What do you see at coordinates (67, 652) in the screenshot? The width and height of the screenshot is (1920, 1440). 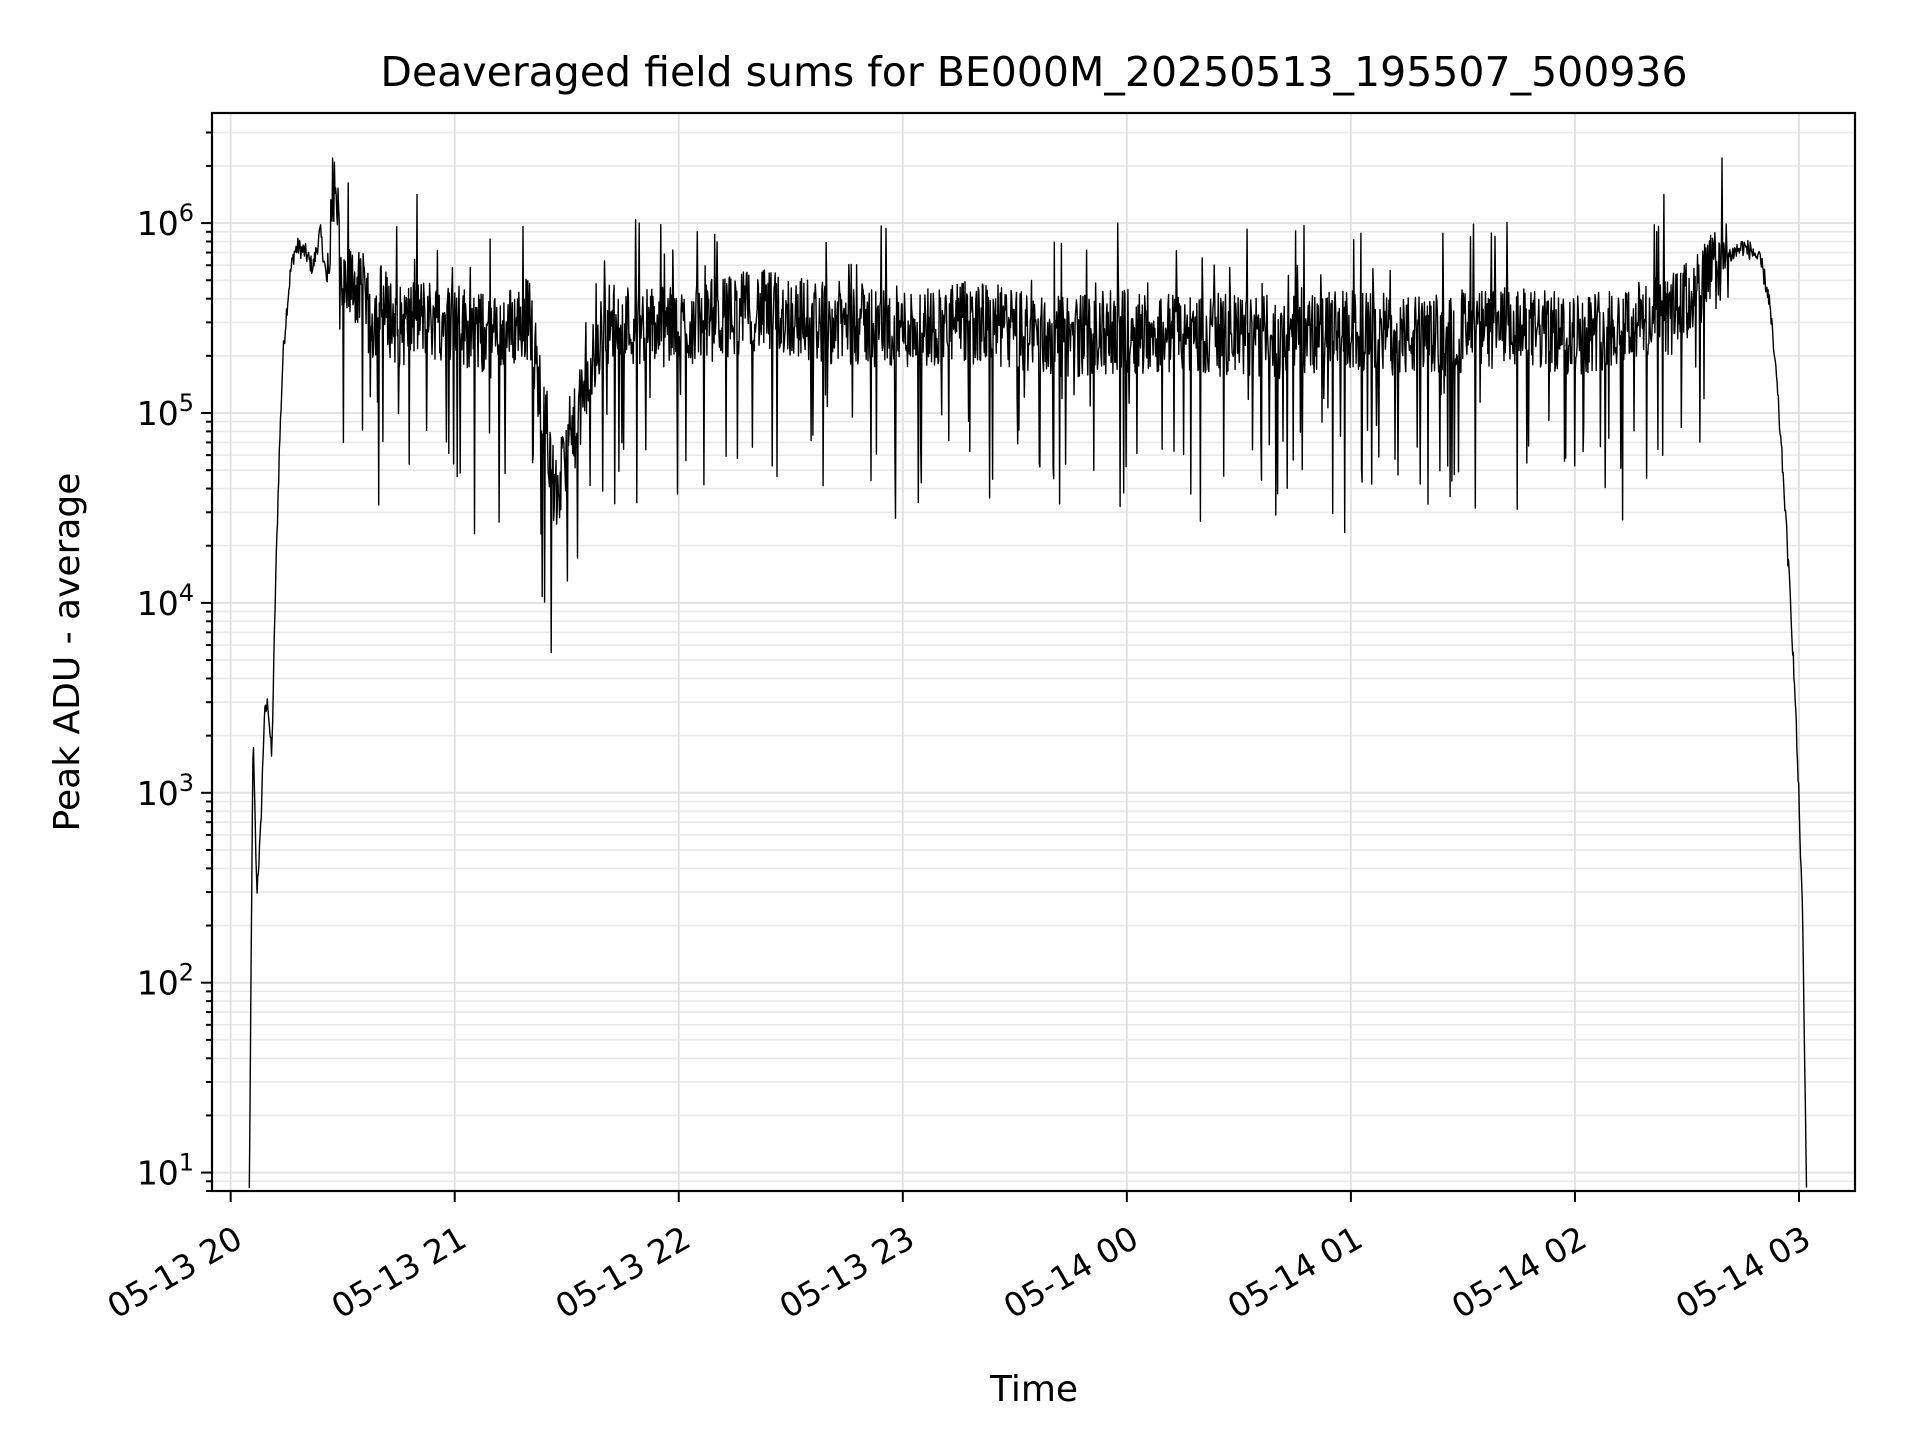 I see `y-axis-label: Peak ADU - average` at bounding box center [67, 652].